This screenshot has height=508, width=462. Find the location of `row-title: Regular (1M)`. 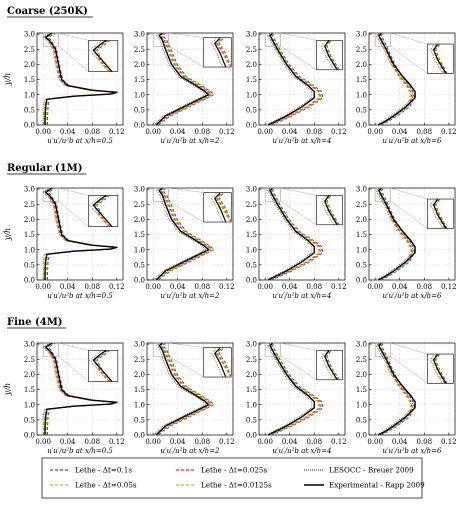

row-title: Regular (1M) is located at coordinates (44, 168).